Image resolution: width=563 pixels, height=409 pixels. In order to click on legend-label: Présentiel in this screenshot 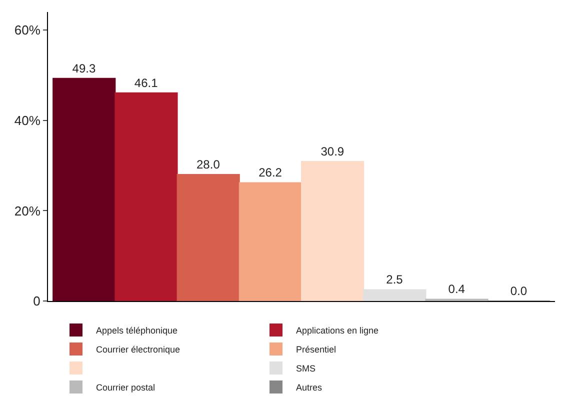, I will do `click(316, 349)`.